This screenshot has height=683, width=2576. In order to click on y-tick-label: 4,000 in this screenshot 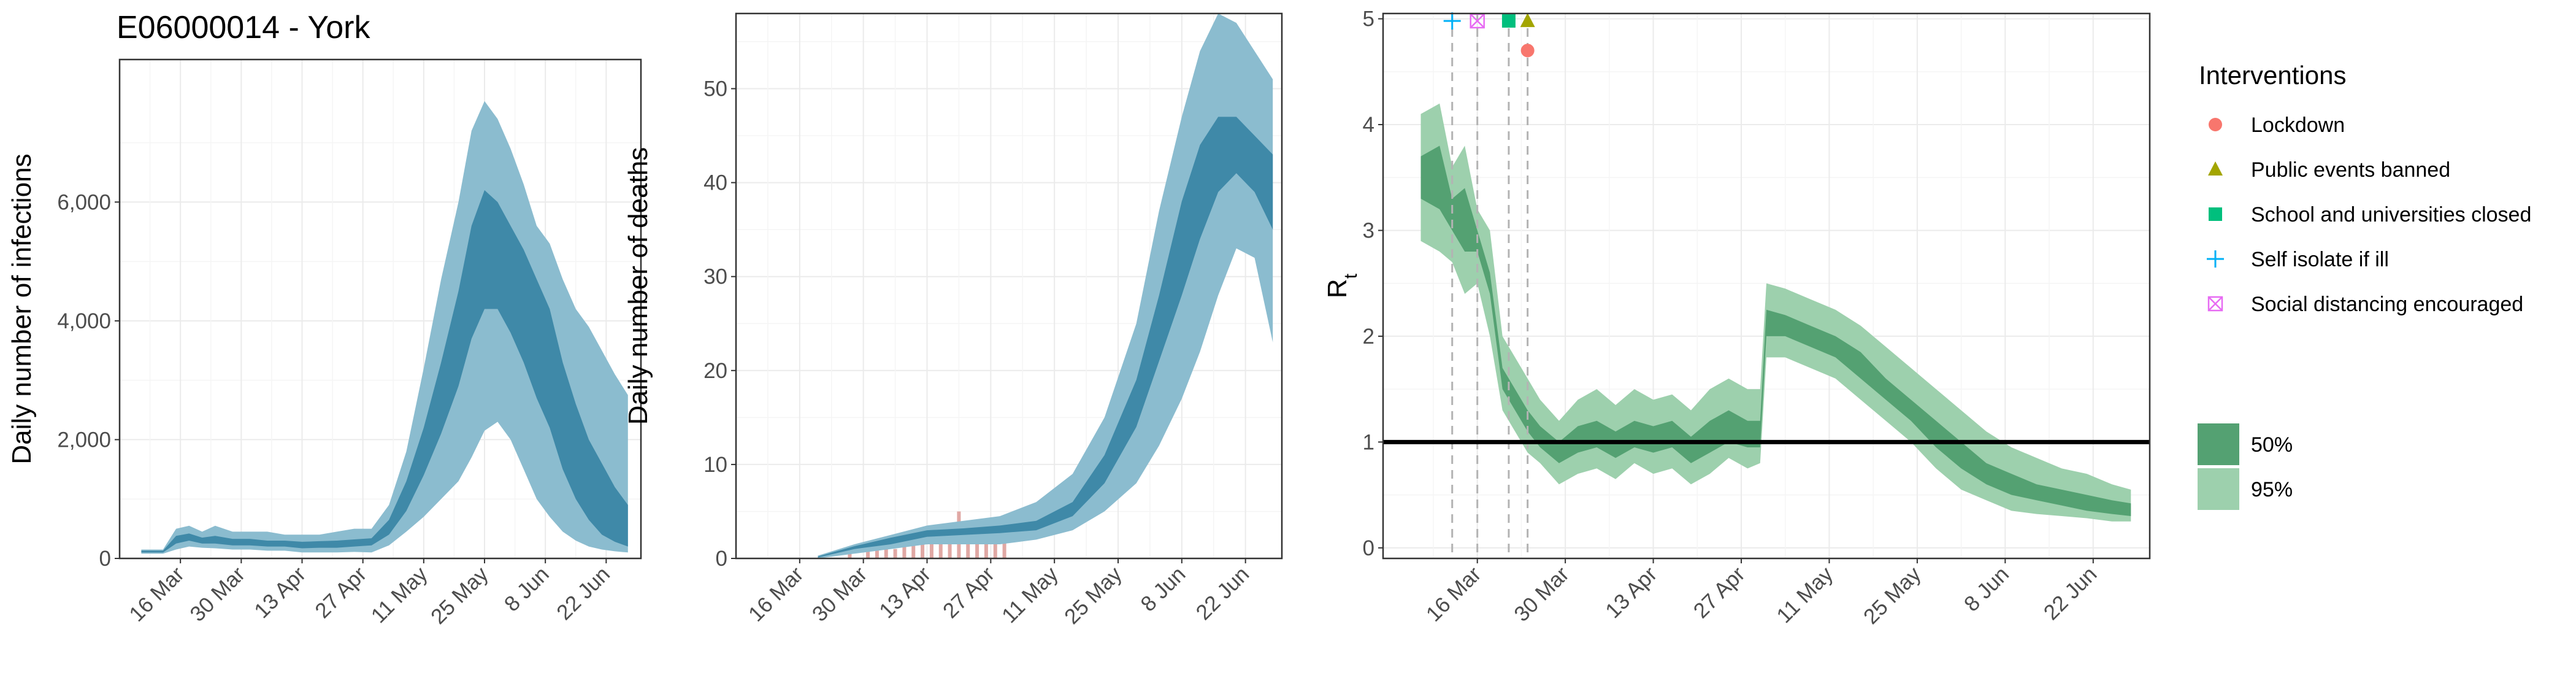, I will do `click(84, 321)`.